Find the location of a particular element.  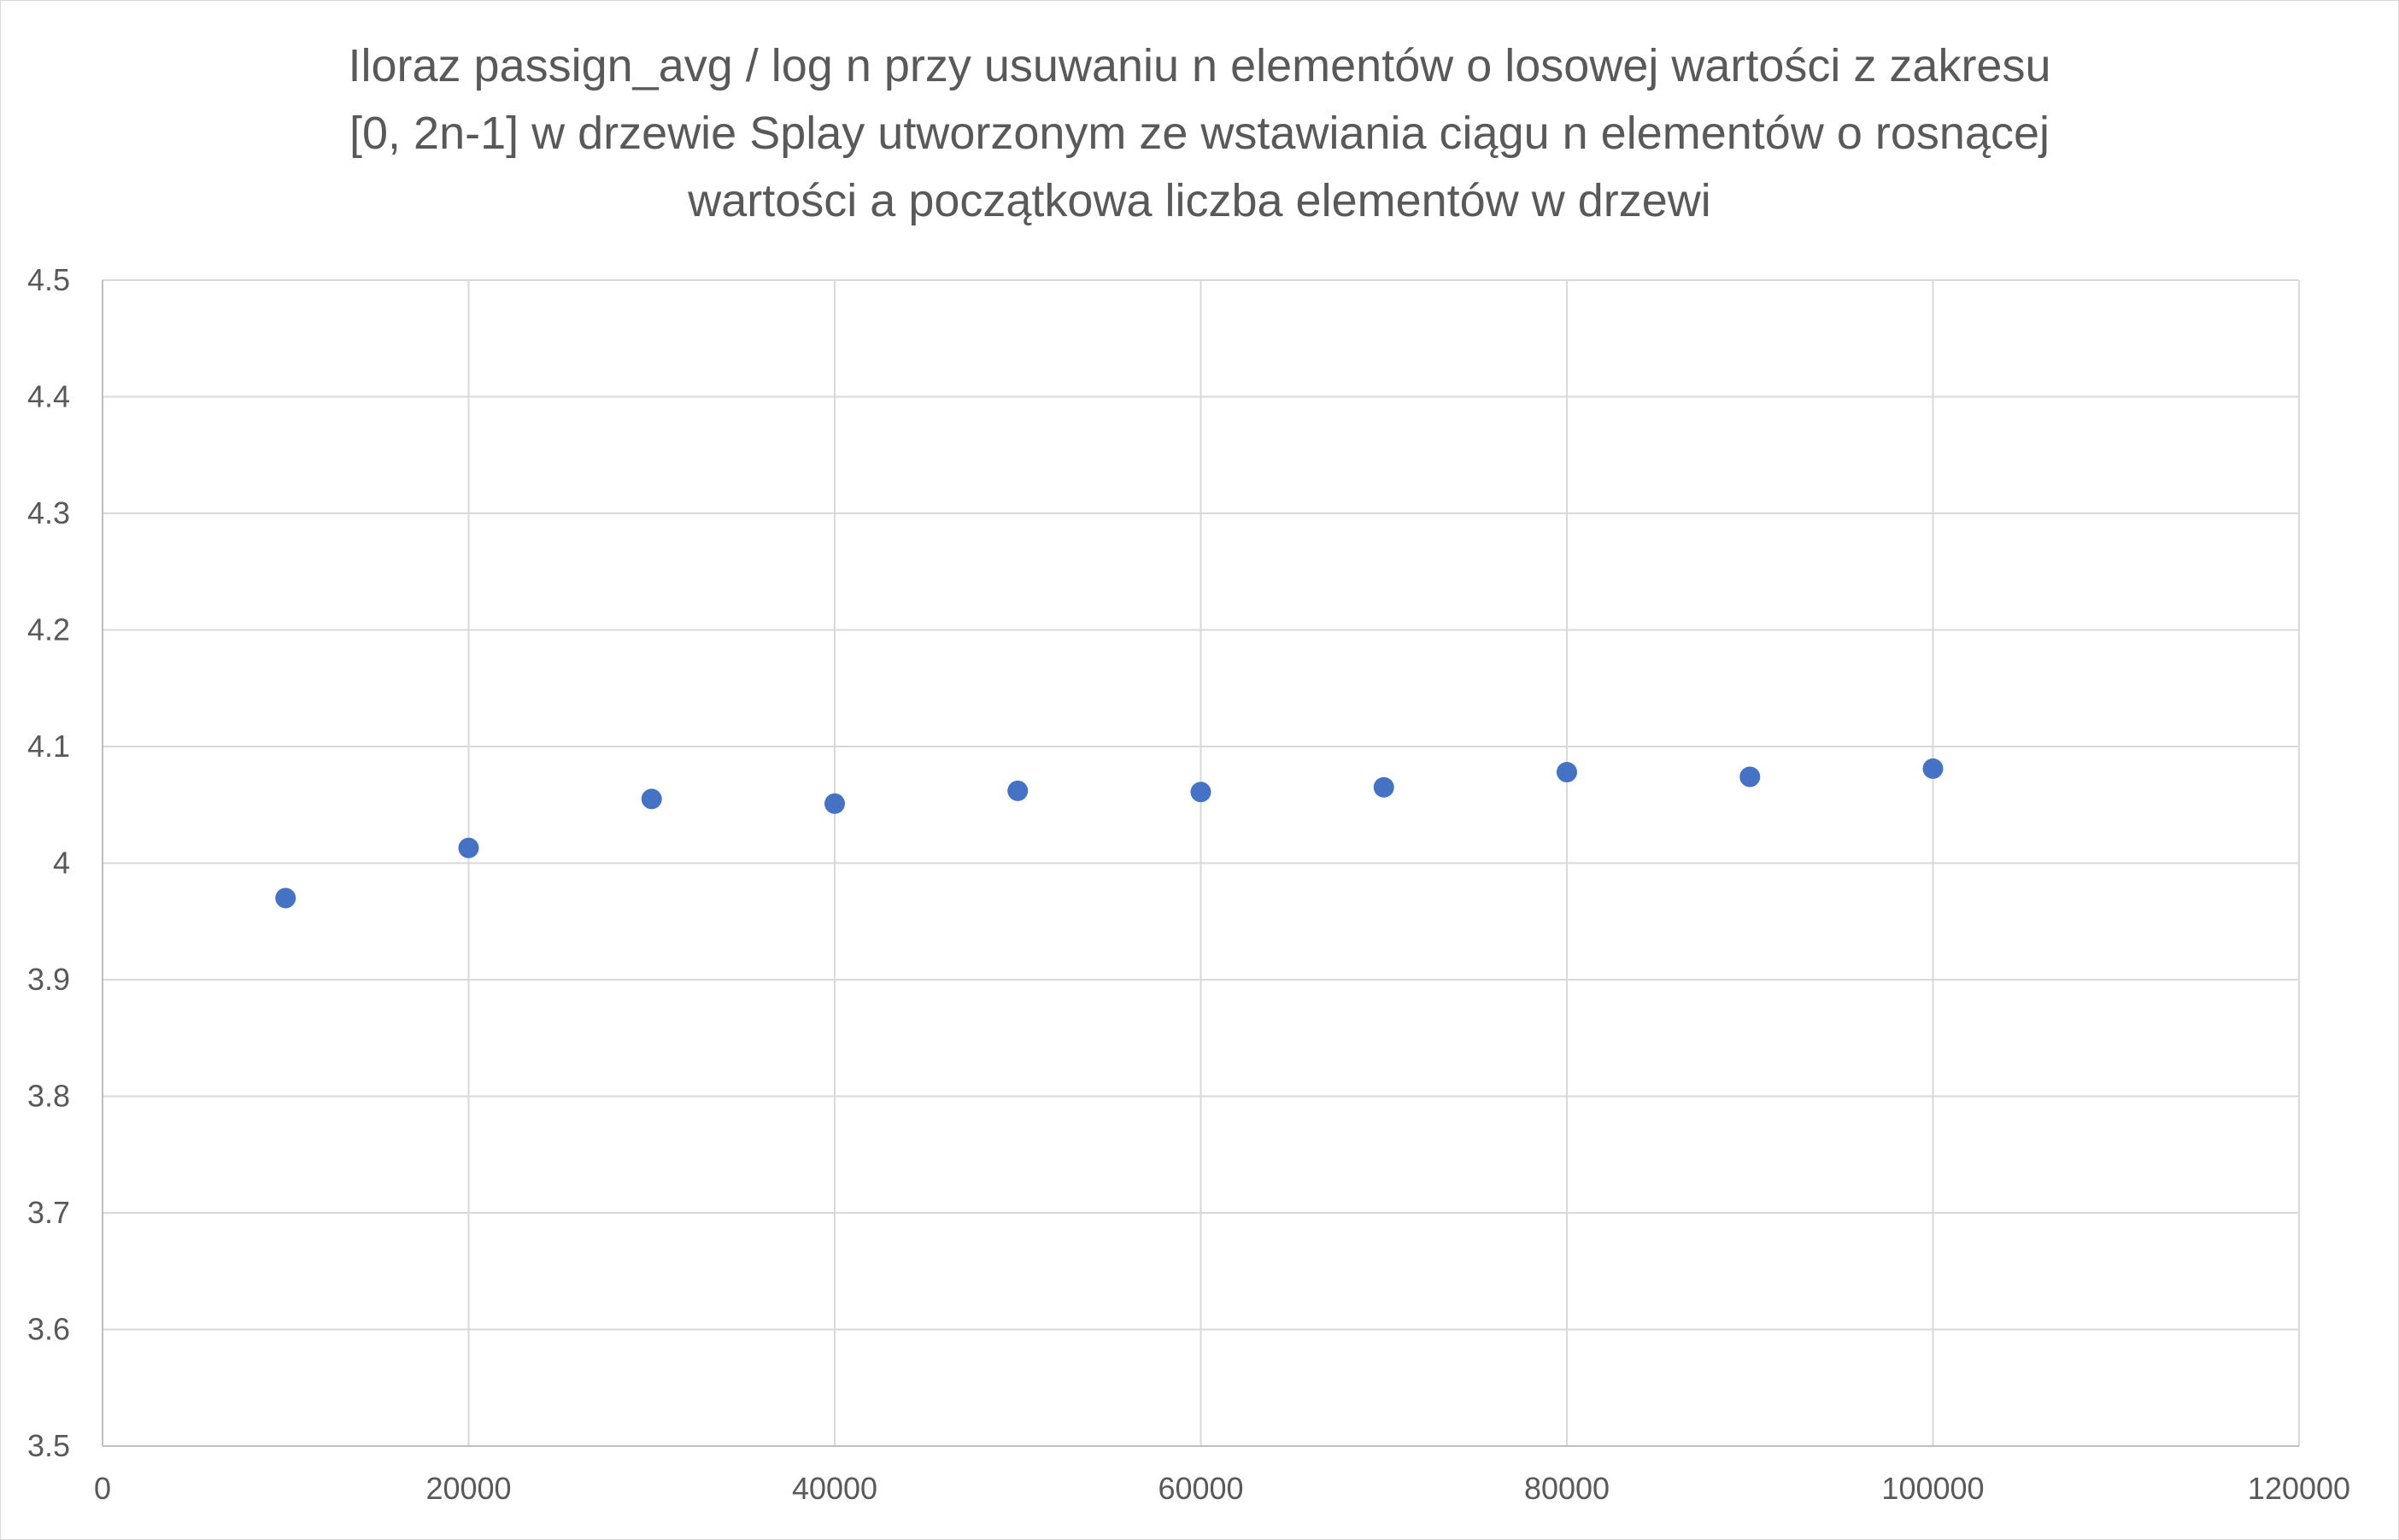

data-points is located at coordinates (1110, 833).